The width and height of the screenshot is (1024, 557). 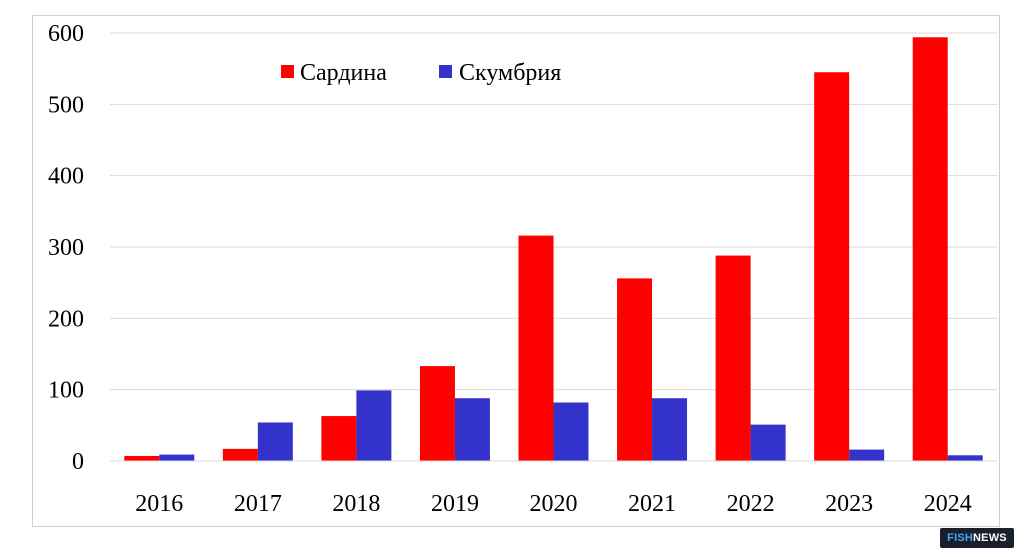 I want to click on bar-skumbriya-2022, so click(x=768, y=442).